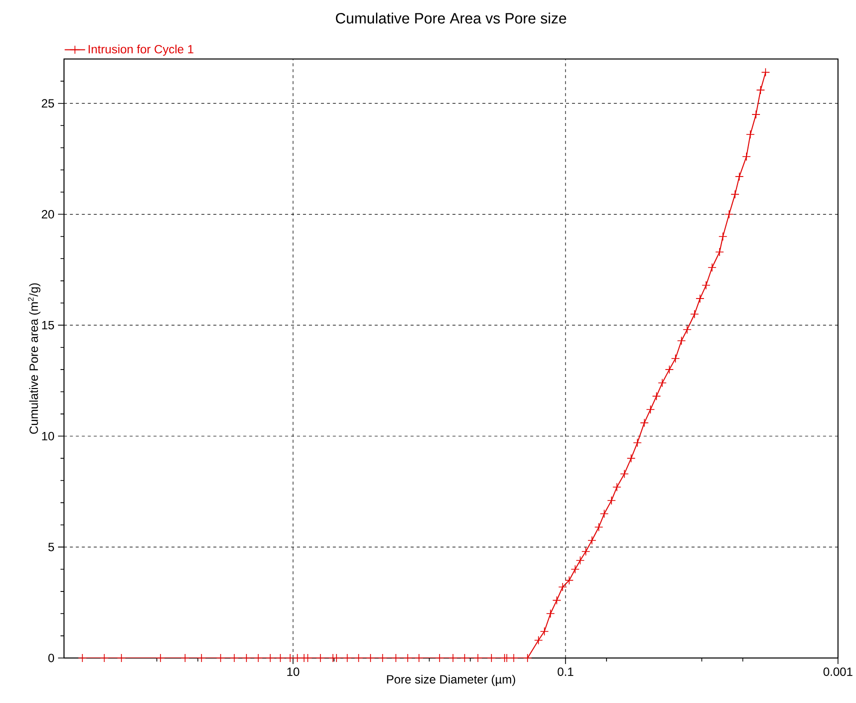 The width and height of the screenshot is (856, 703). I want to click on y-tick-label: 10, so click(48, 436).